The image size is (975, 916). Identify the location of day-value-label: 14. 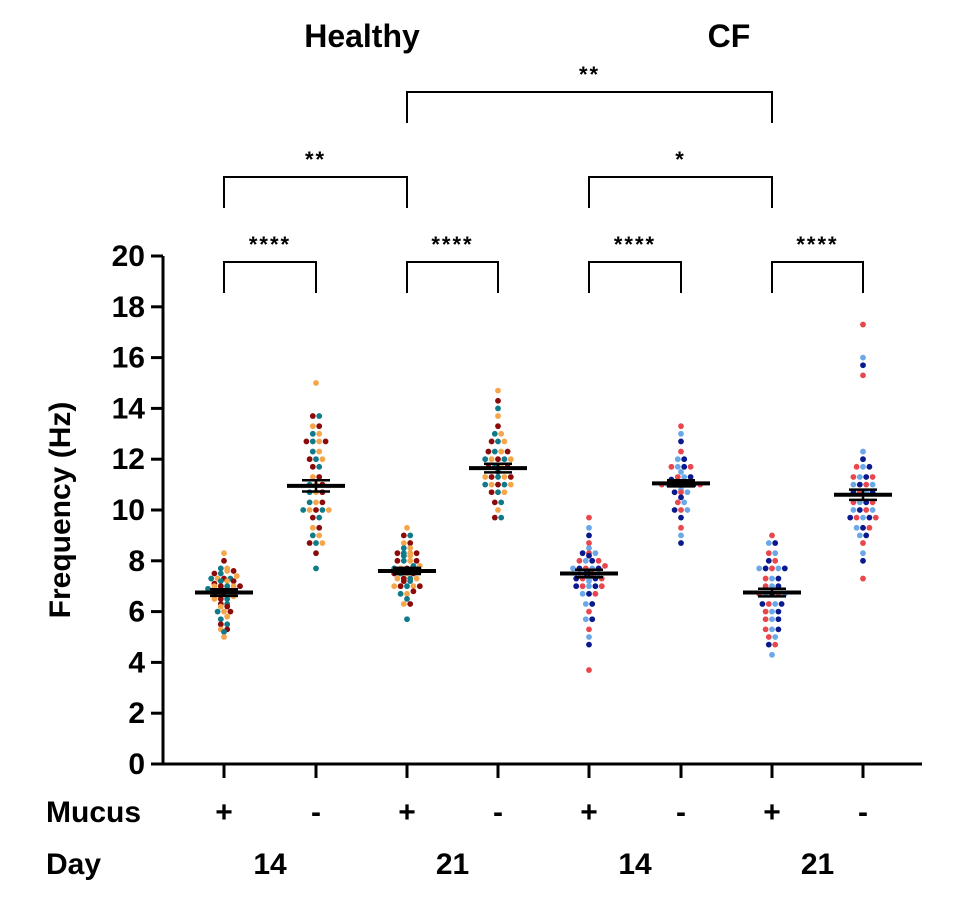
(635, 864).